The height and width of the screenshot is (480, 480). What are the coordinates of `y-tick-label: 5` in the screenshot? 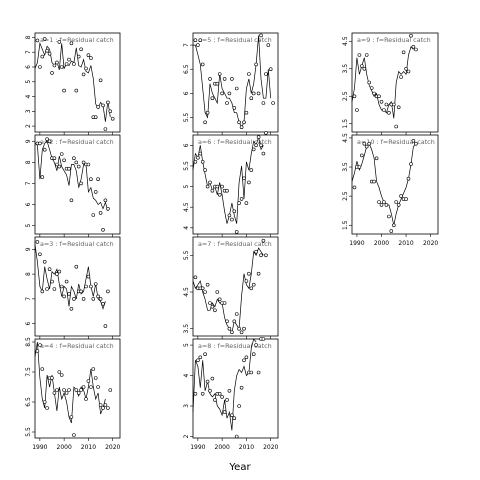 It's located at (28, 225).